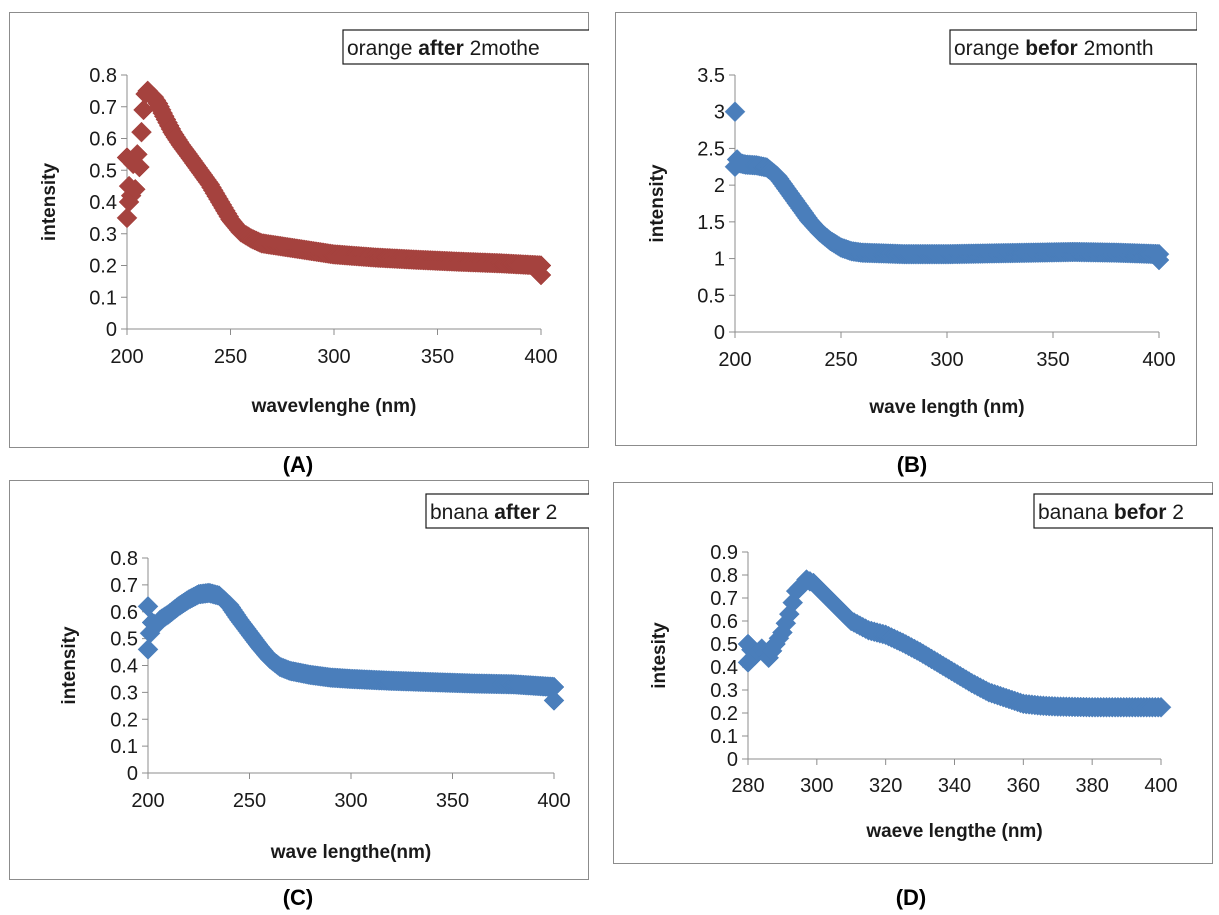 The height and width of the screenshot is (915, 1219). What do you see at coordinates (946, 407) in the screenshot?
I see `x-axis-title: wave length (nm)` at bounding box center [946, 407].